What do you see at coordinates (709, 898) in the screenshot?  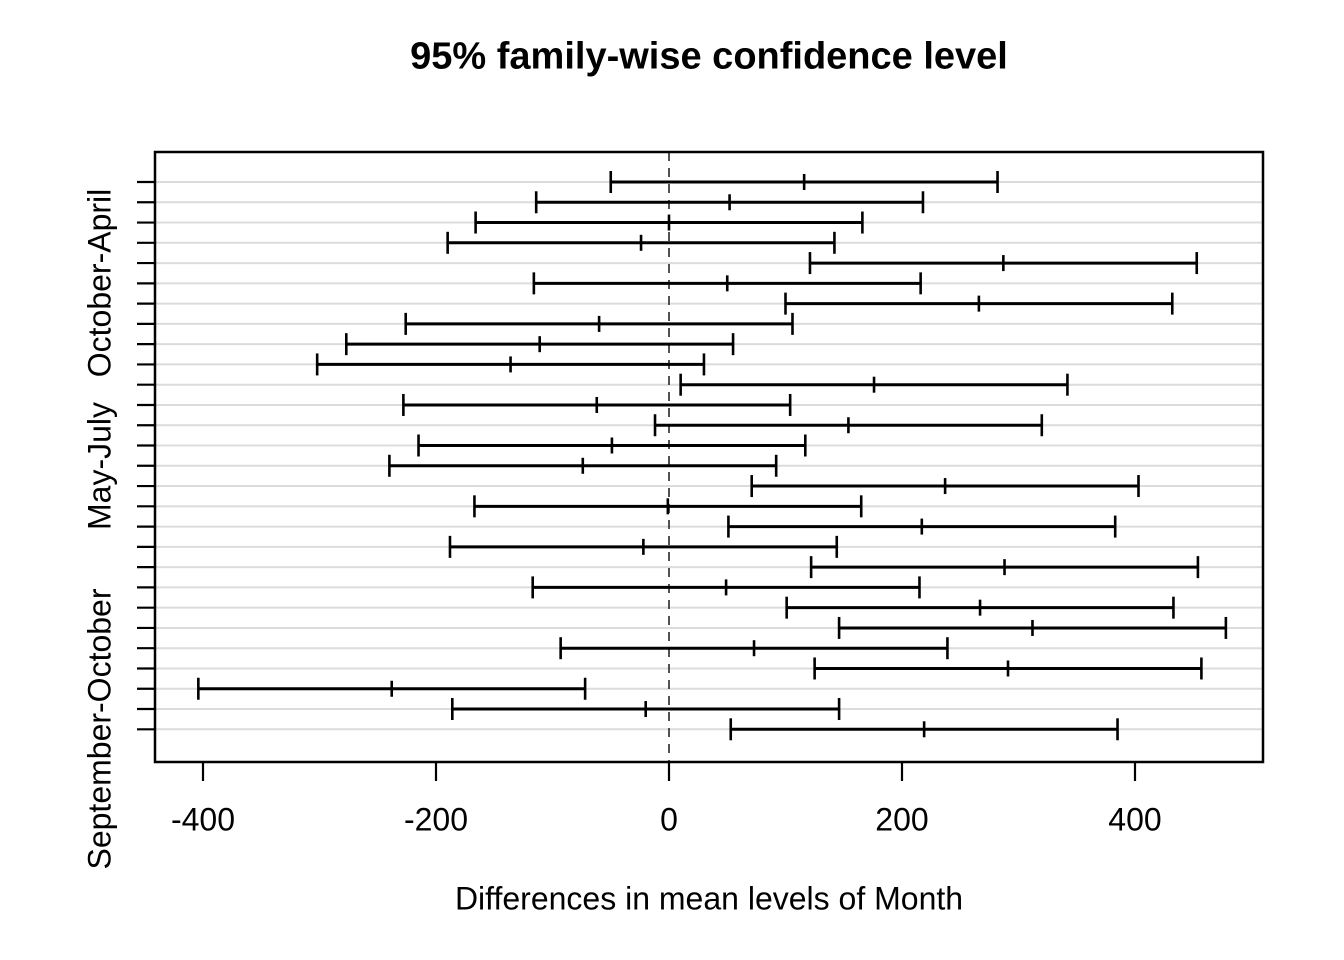 I see `x-axis-title: Differences in mean levels of Month` at bounding box center [709, 898].